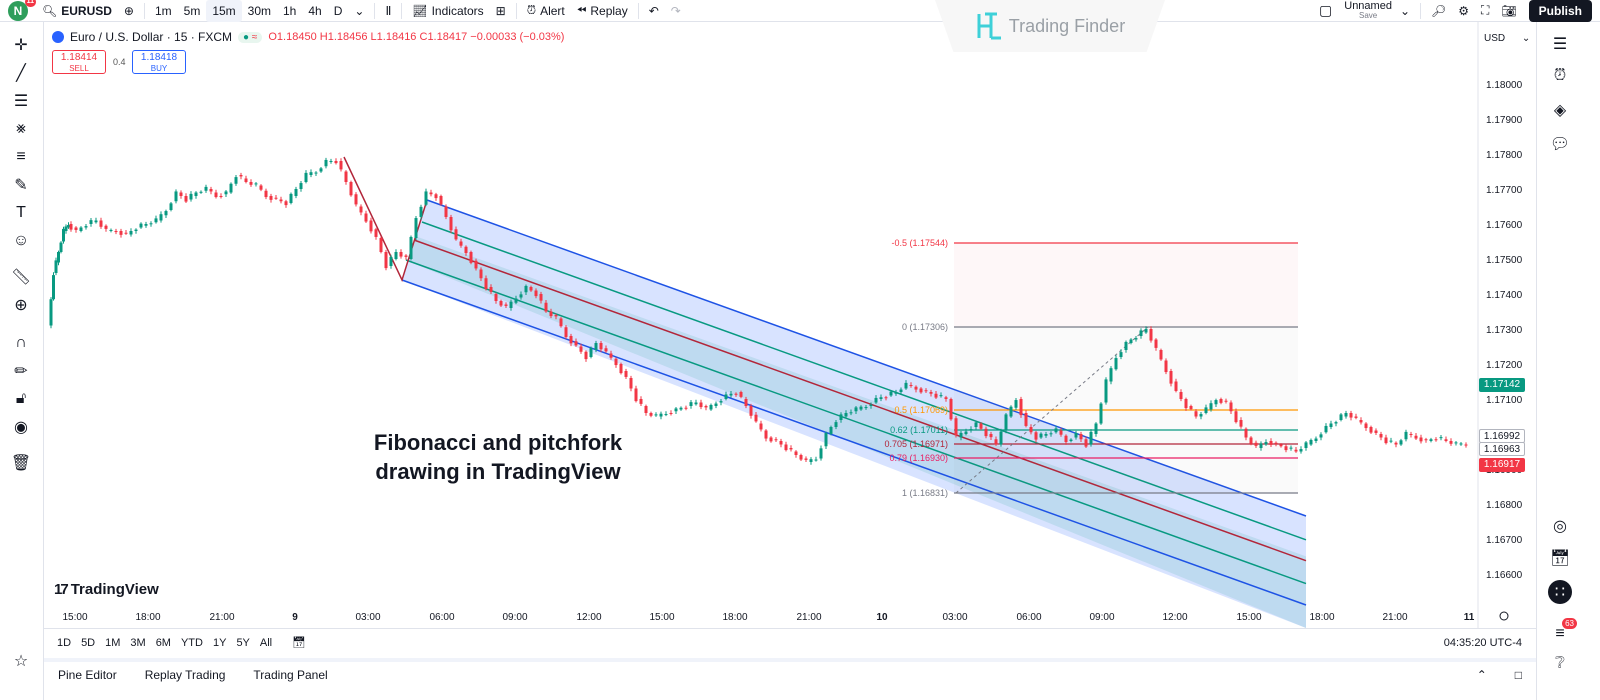 This screenshot has width=1600, height=700. Describe the element at coordinates (338, 10) in the screenshot. I see `interval-d: D` at that location.